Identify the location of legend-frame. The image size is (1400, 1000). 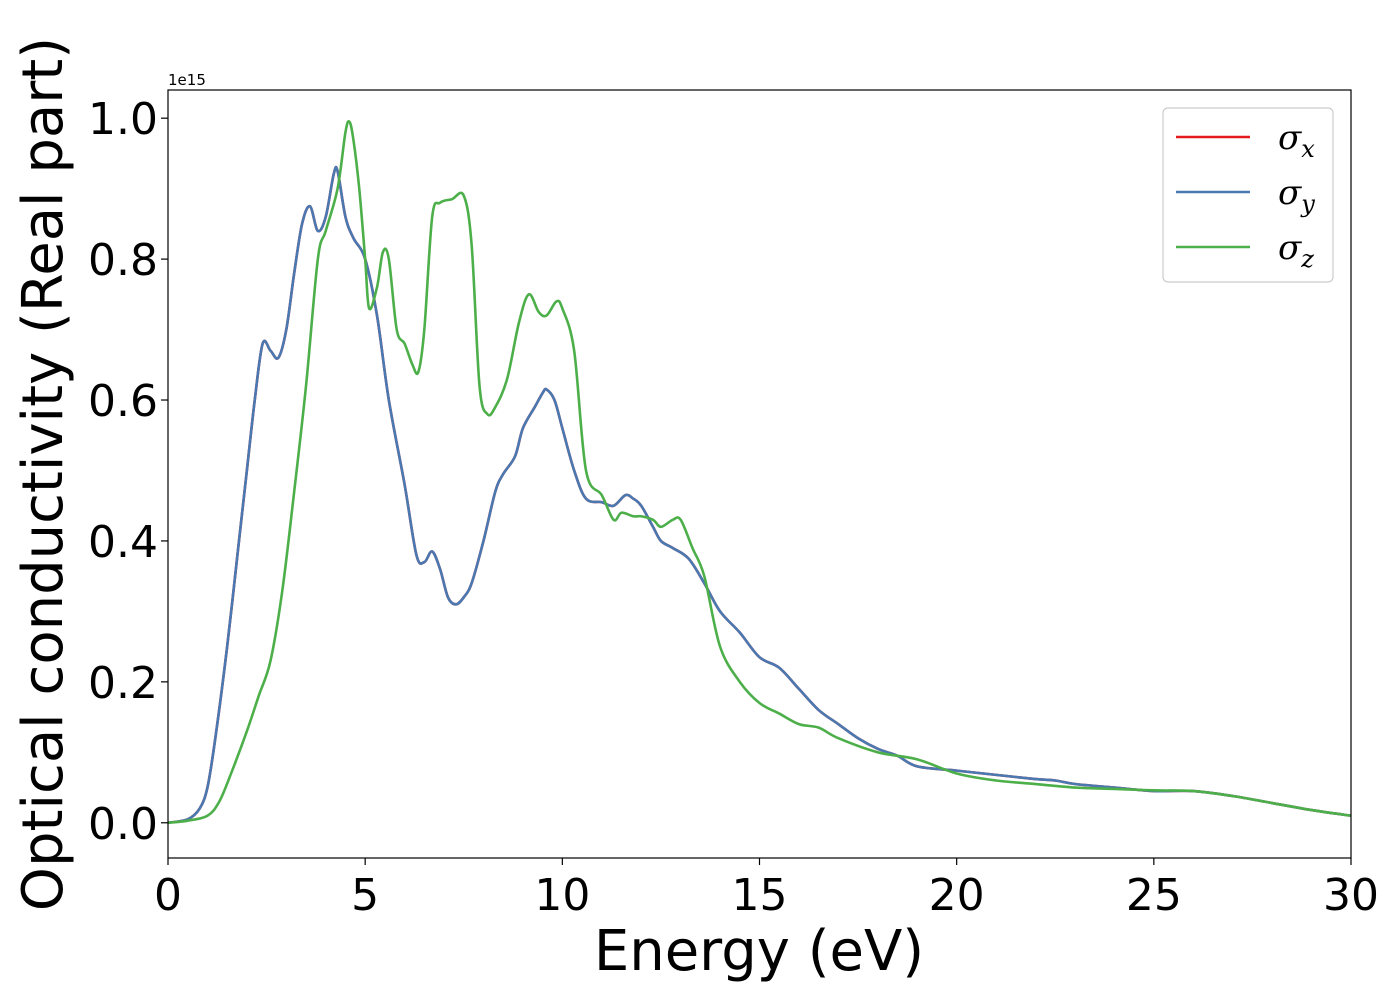
(1248, 195).